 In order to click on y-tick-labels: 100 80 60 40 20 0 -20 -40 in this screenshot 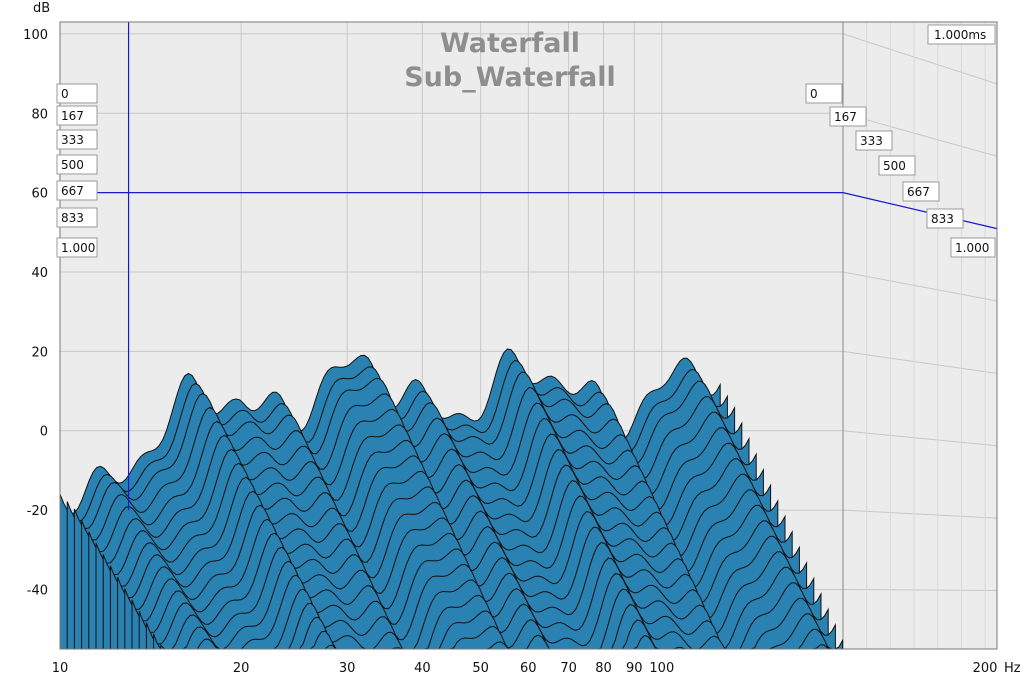, I will do `click(35, 313)`.